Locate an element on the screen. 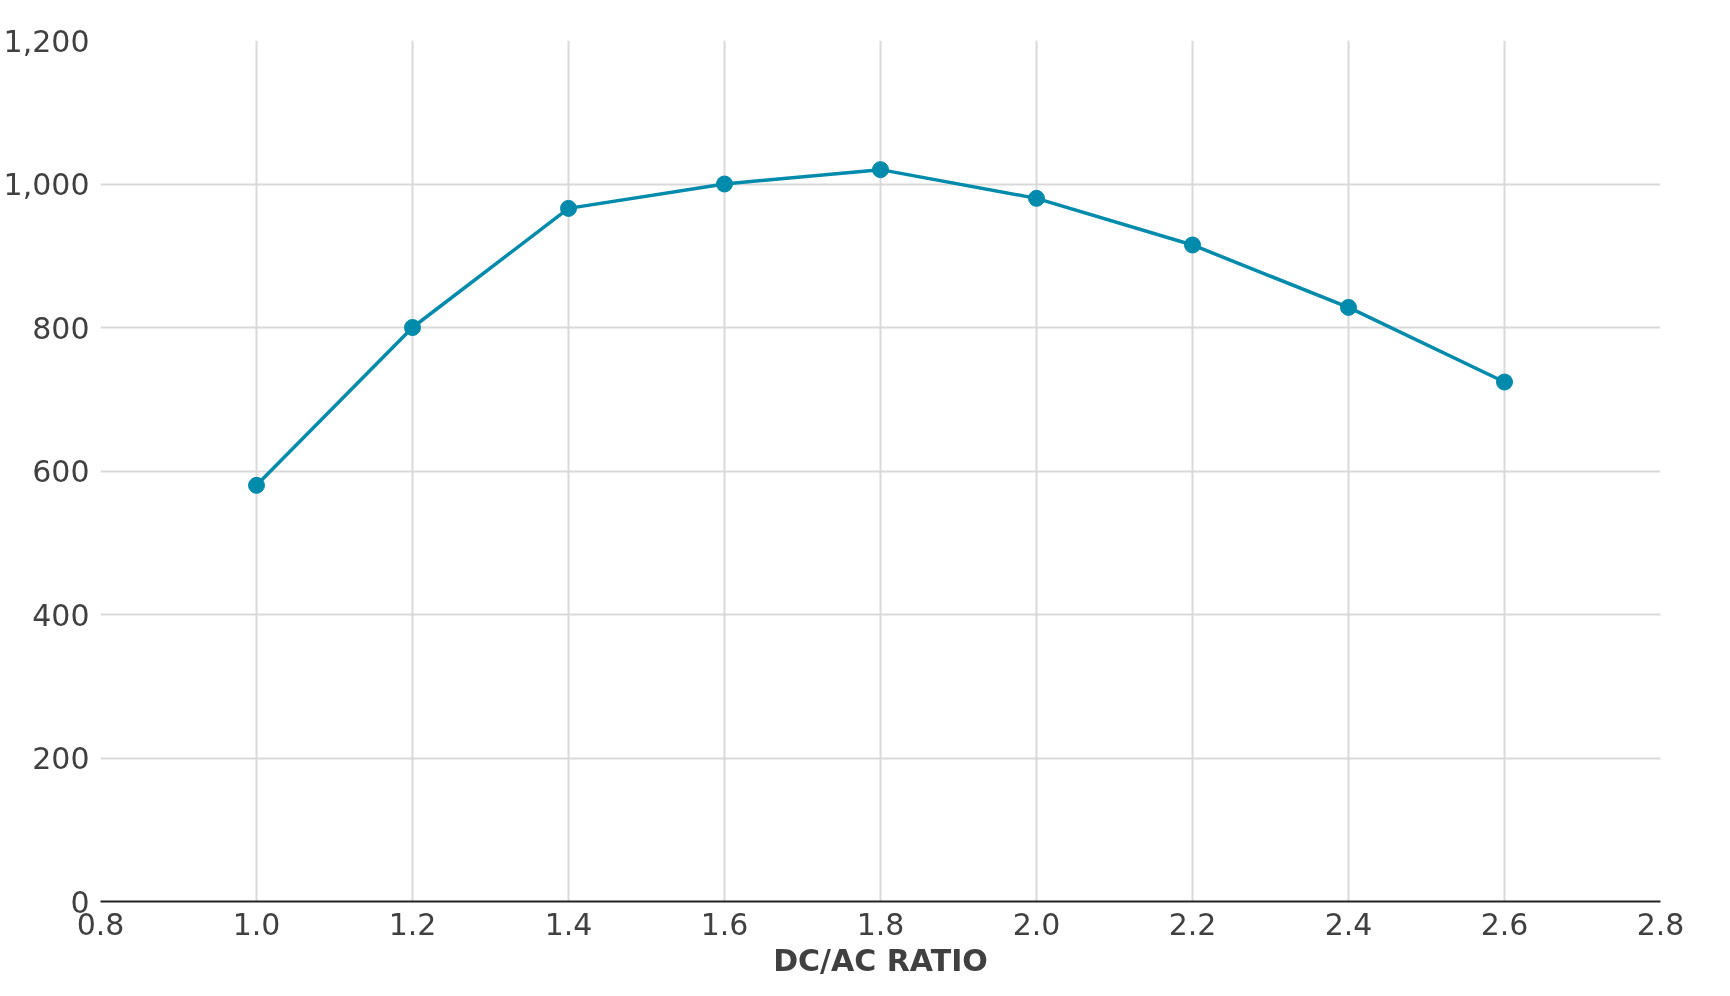 This screenshot has height=996, width=1730. x-tick-label: 2.0 is located at coordinates (1036, 924).